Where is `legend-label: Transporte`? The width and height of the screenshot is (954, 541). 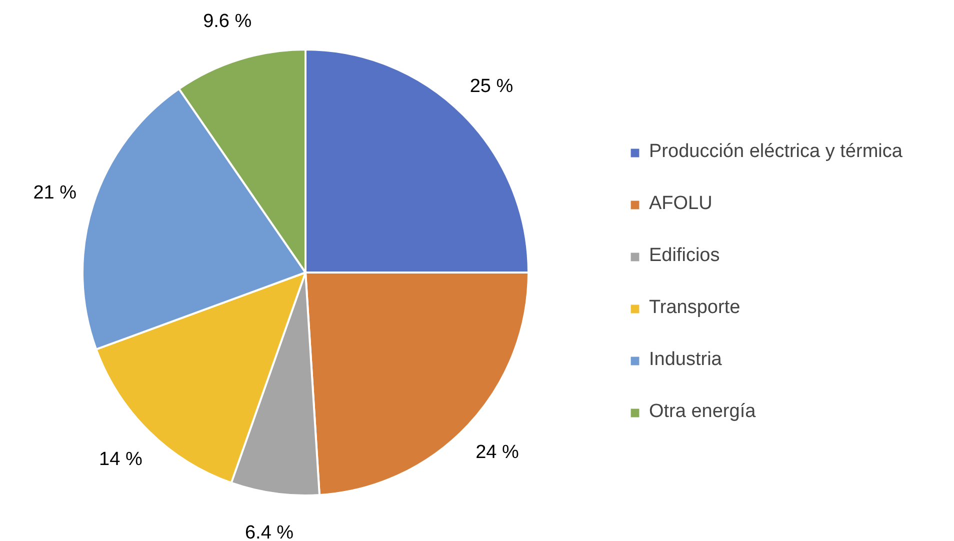
legend-label: Transporte is located at coordinates (694, 308).